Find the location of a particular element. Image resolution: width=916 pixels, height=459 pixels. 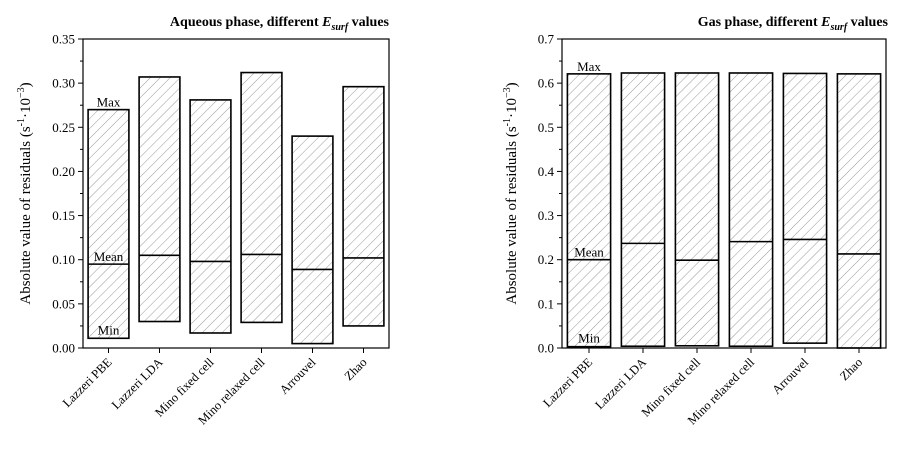

y-tick-label: 0.4 is located at coordinates (546, 171).